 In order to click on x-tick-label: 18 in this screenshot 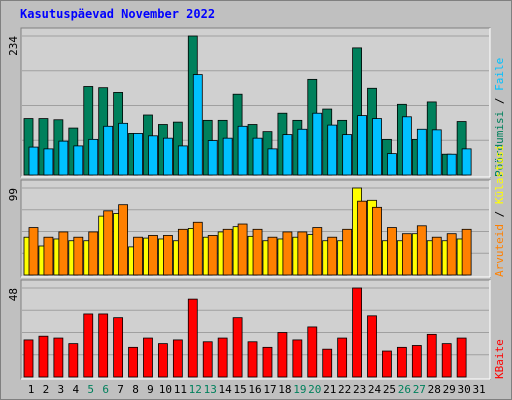, I will do `click(284, 389)`.